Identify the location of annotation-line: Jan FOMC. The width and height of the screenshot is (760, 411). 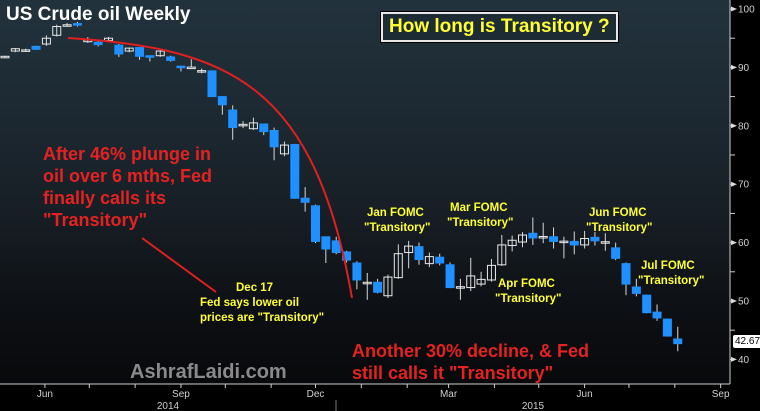
(395, 213).